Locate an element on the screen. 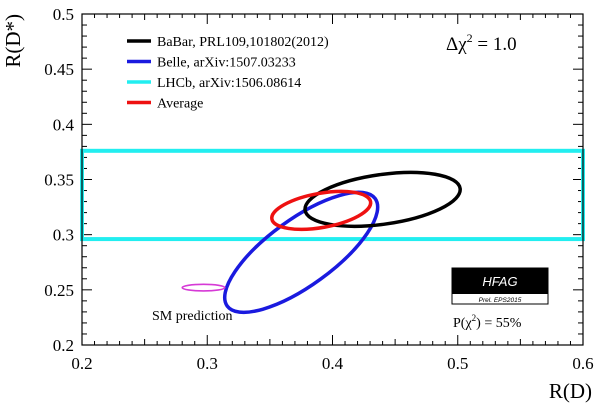  hfag-badge-title: HFAG is located at coordinates (499, 281).